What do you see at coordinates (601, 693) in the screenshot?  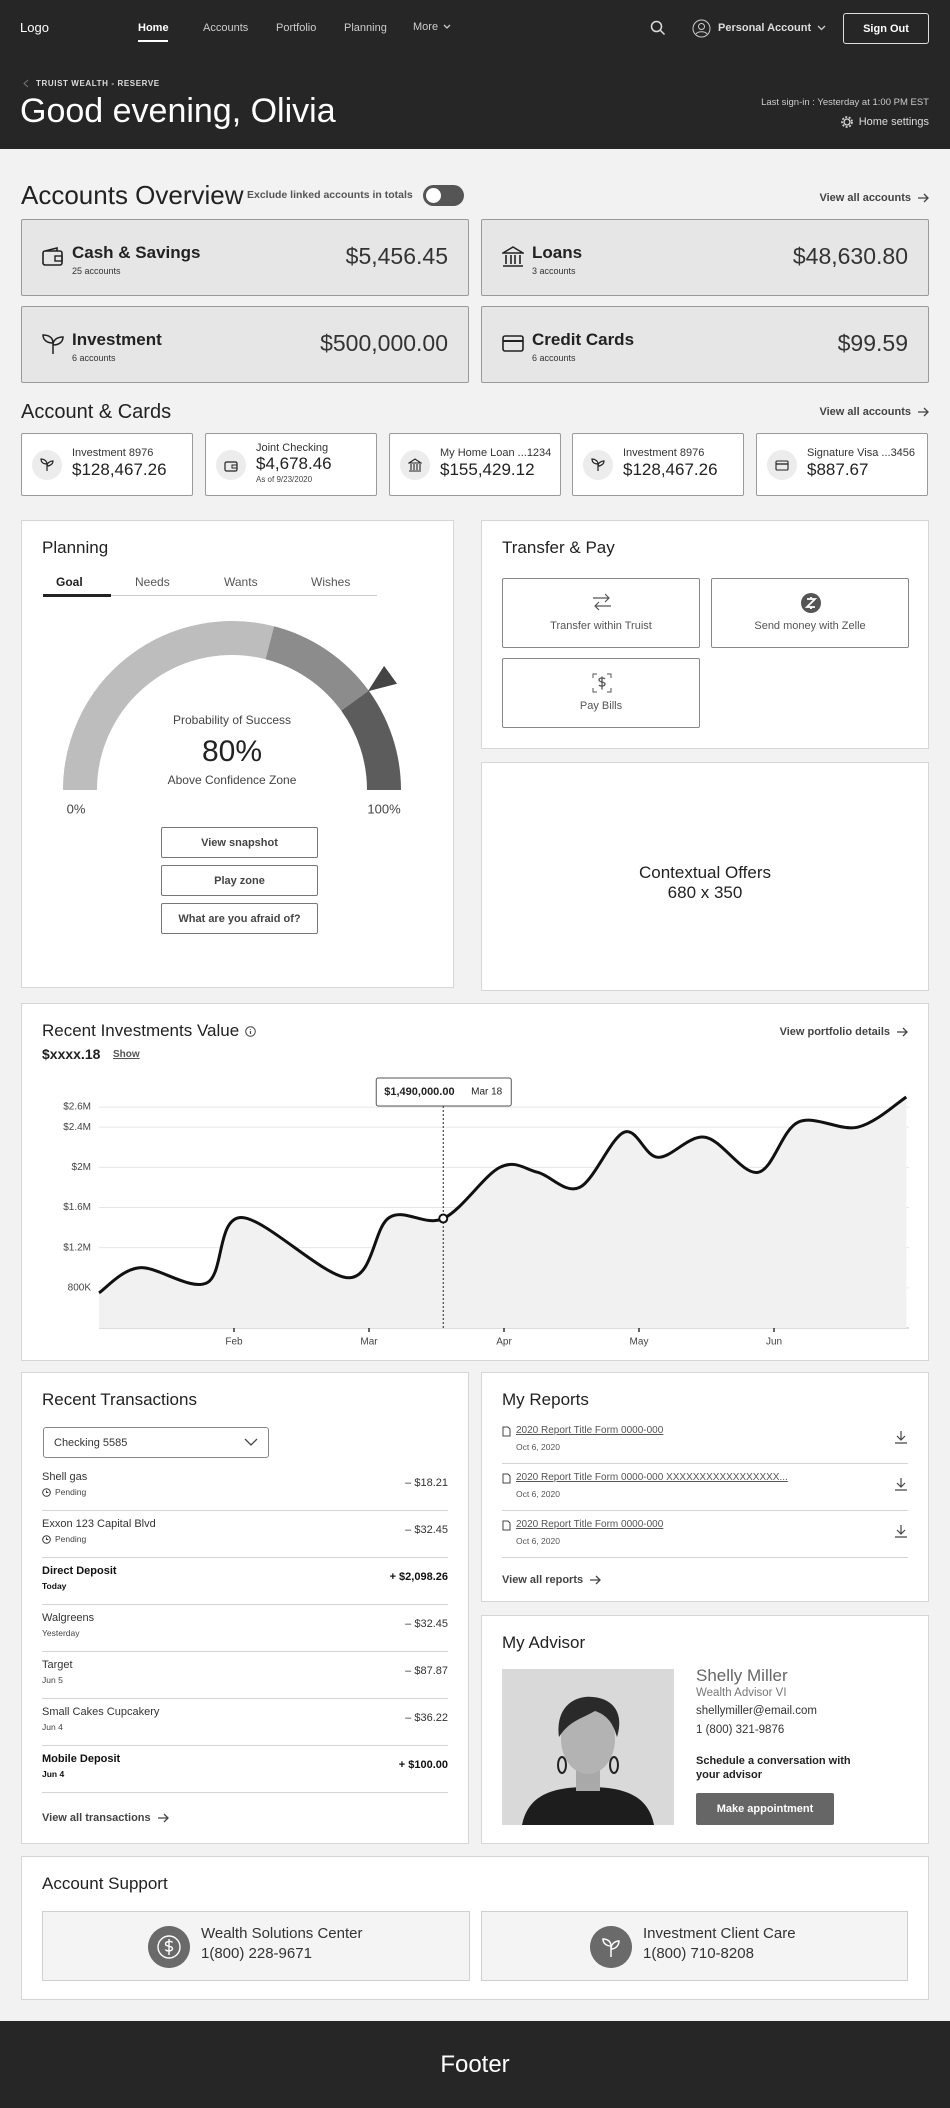 I see `transfer-action: Pay Bills` at bounding box center [601, 693].